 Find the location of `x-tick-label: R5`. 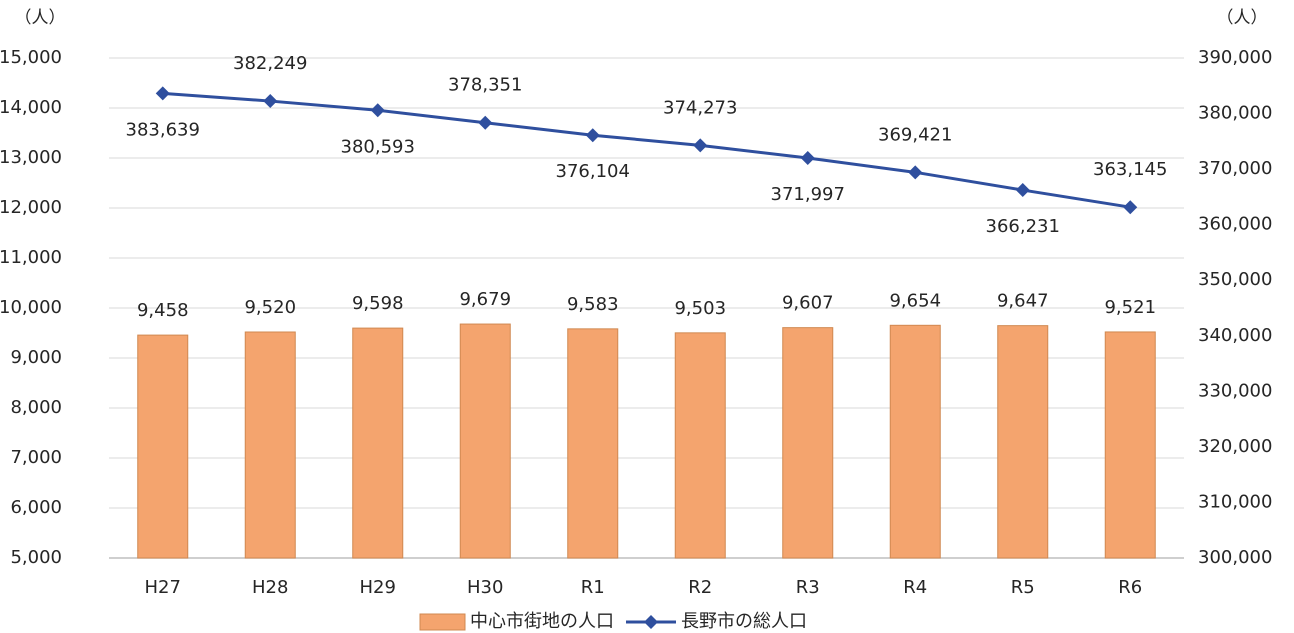

x-tick-label: R5 is located at coordinates (1023, 587).